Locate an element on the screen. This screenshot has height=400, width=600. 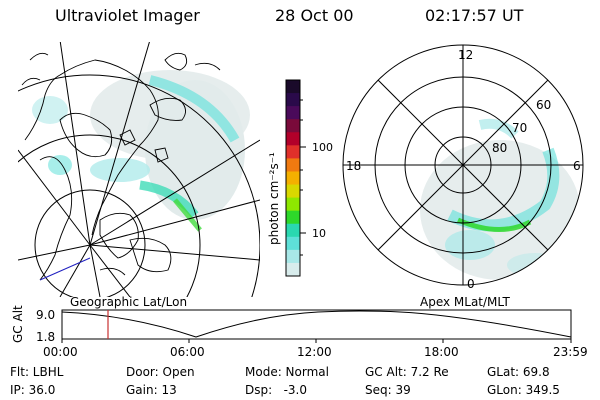
info-dsp: Dsp: -3.0 is located at coordinates (276, 390).